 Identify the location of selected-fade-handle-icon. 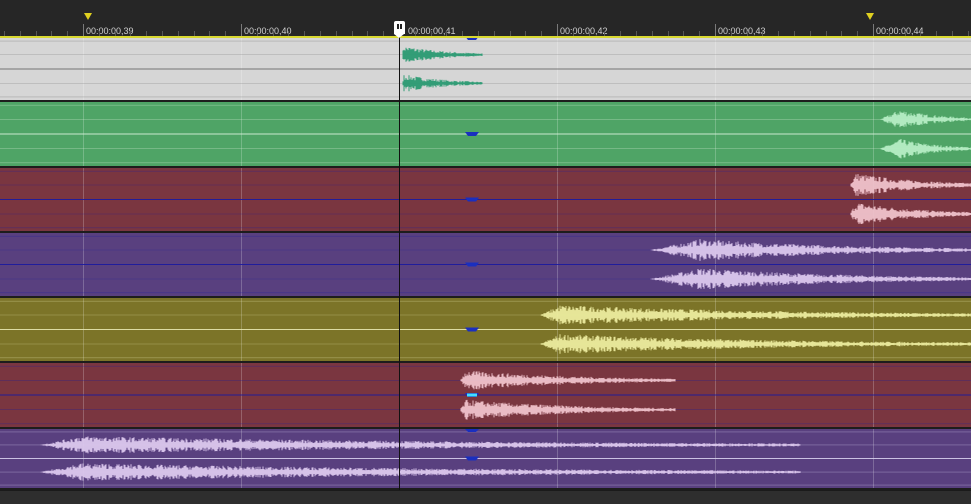
(472, 395).